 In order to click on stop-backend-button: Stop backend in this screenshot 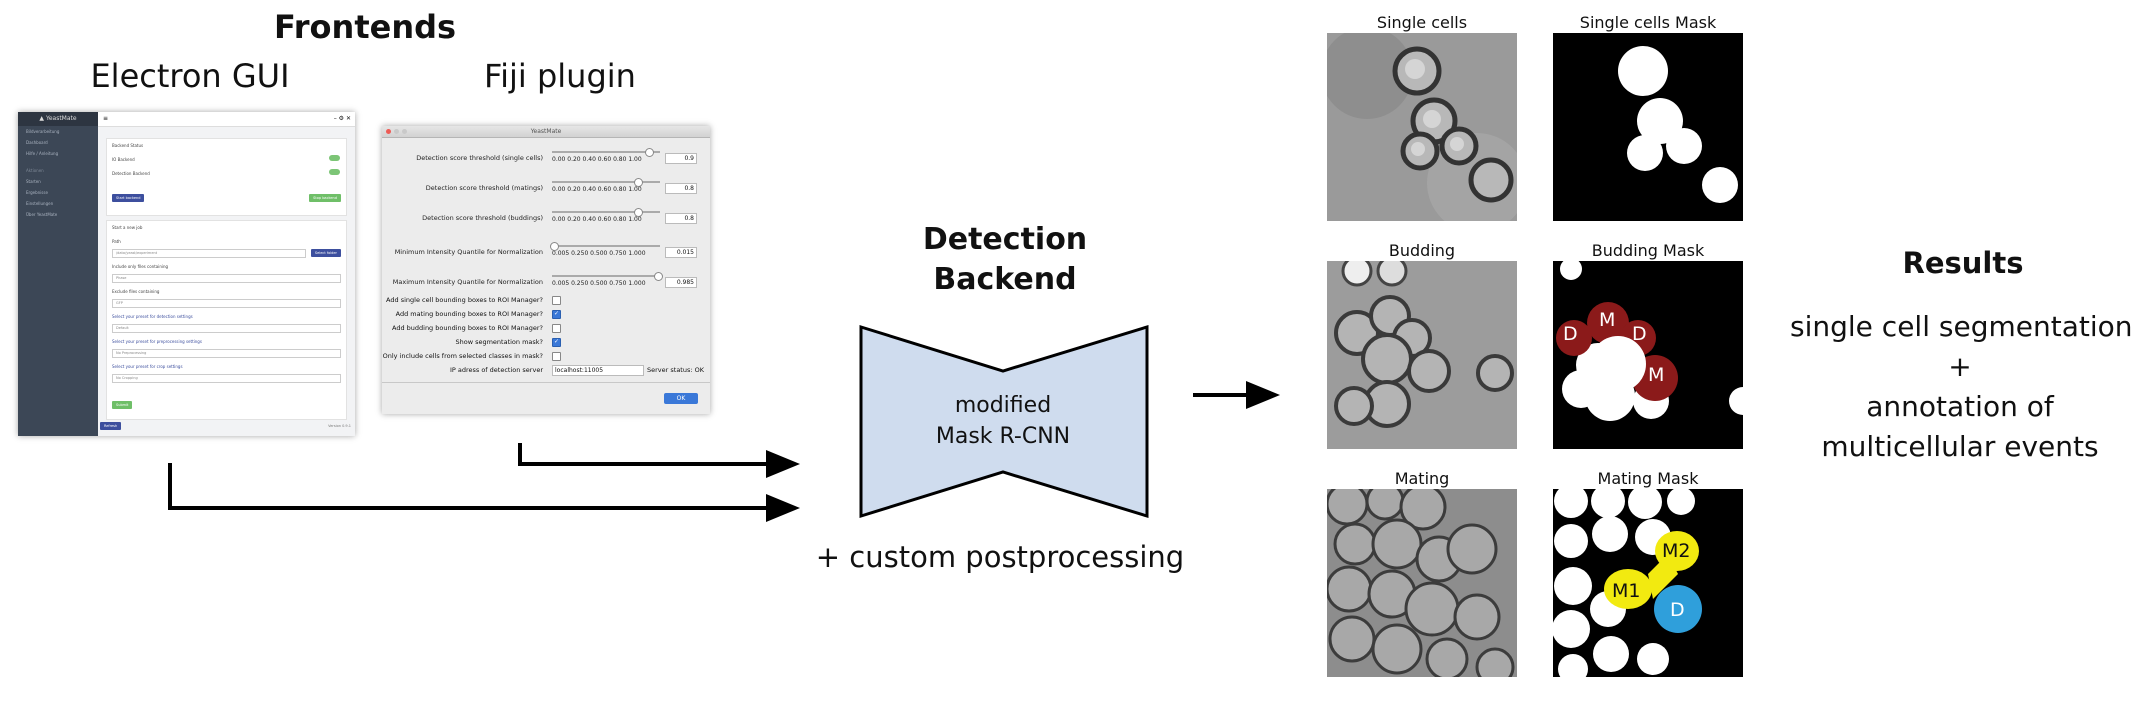, I will do `click(325, 198)`.